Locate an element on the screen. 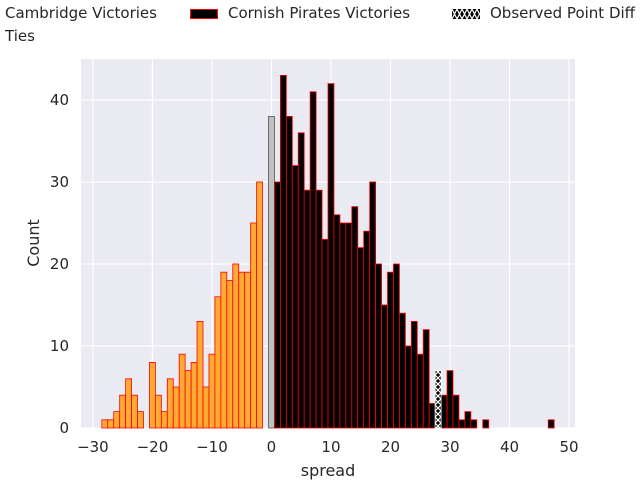  y-axis-label: Count is located at coordinates (33, 243).